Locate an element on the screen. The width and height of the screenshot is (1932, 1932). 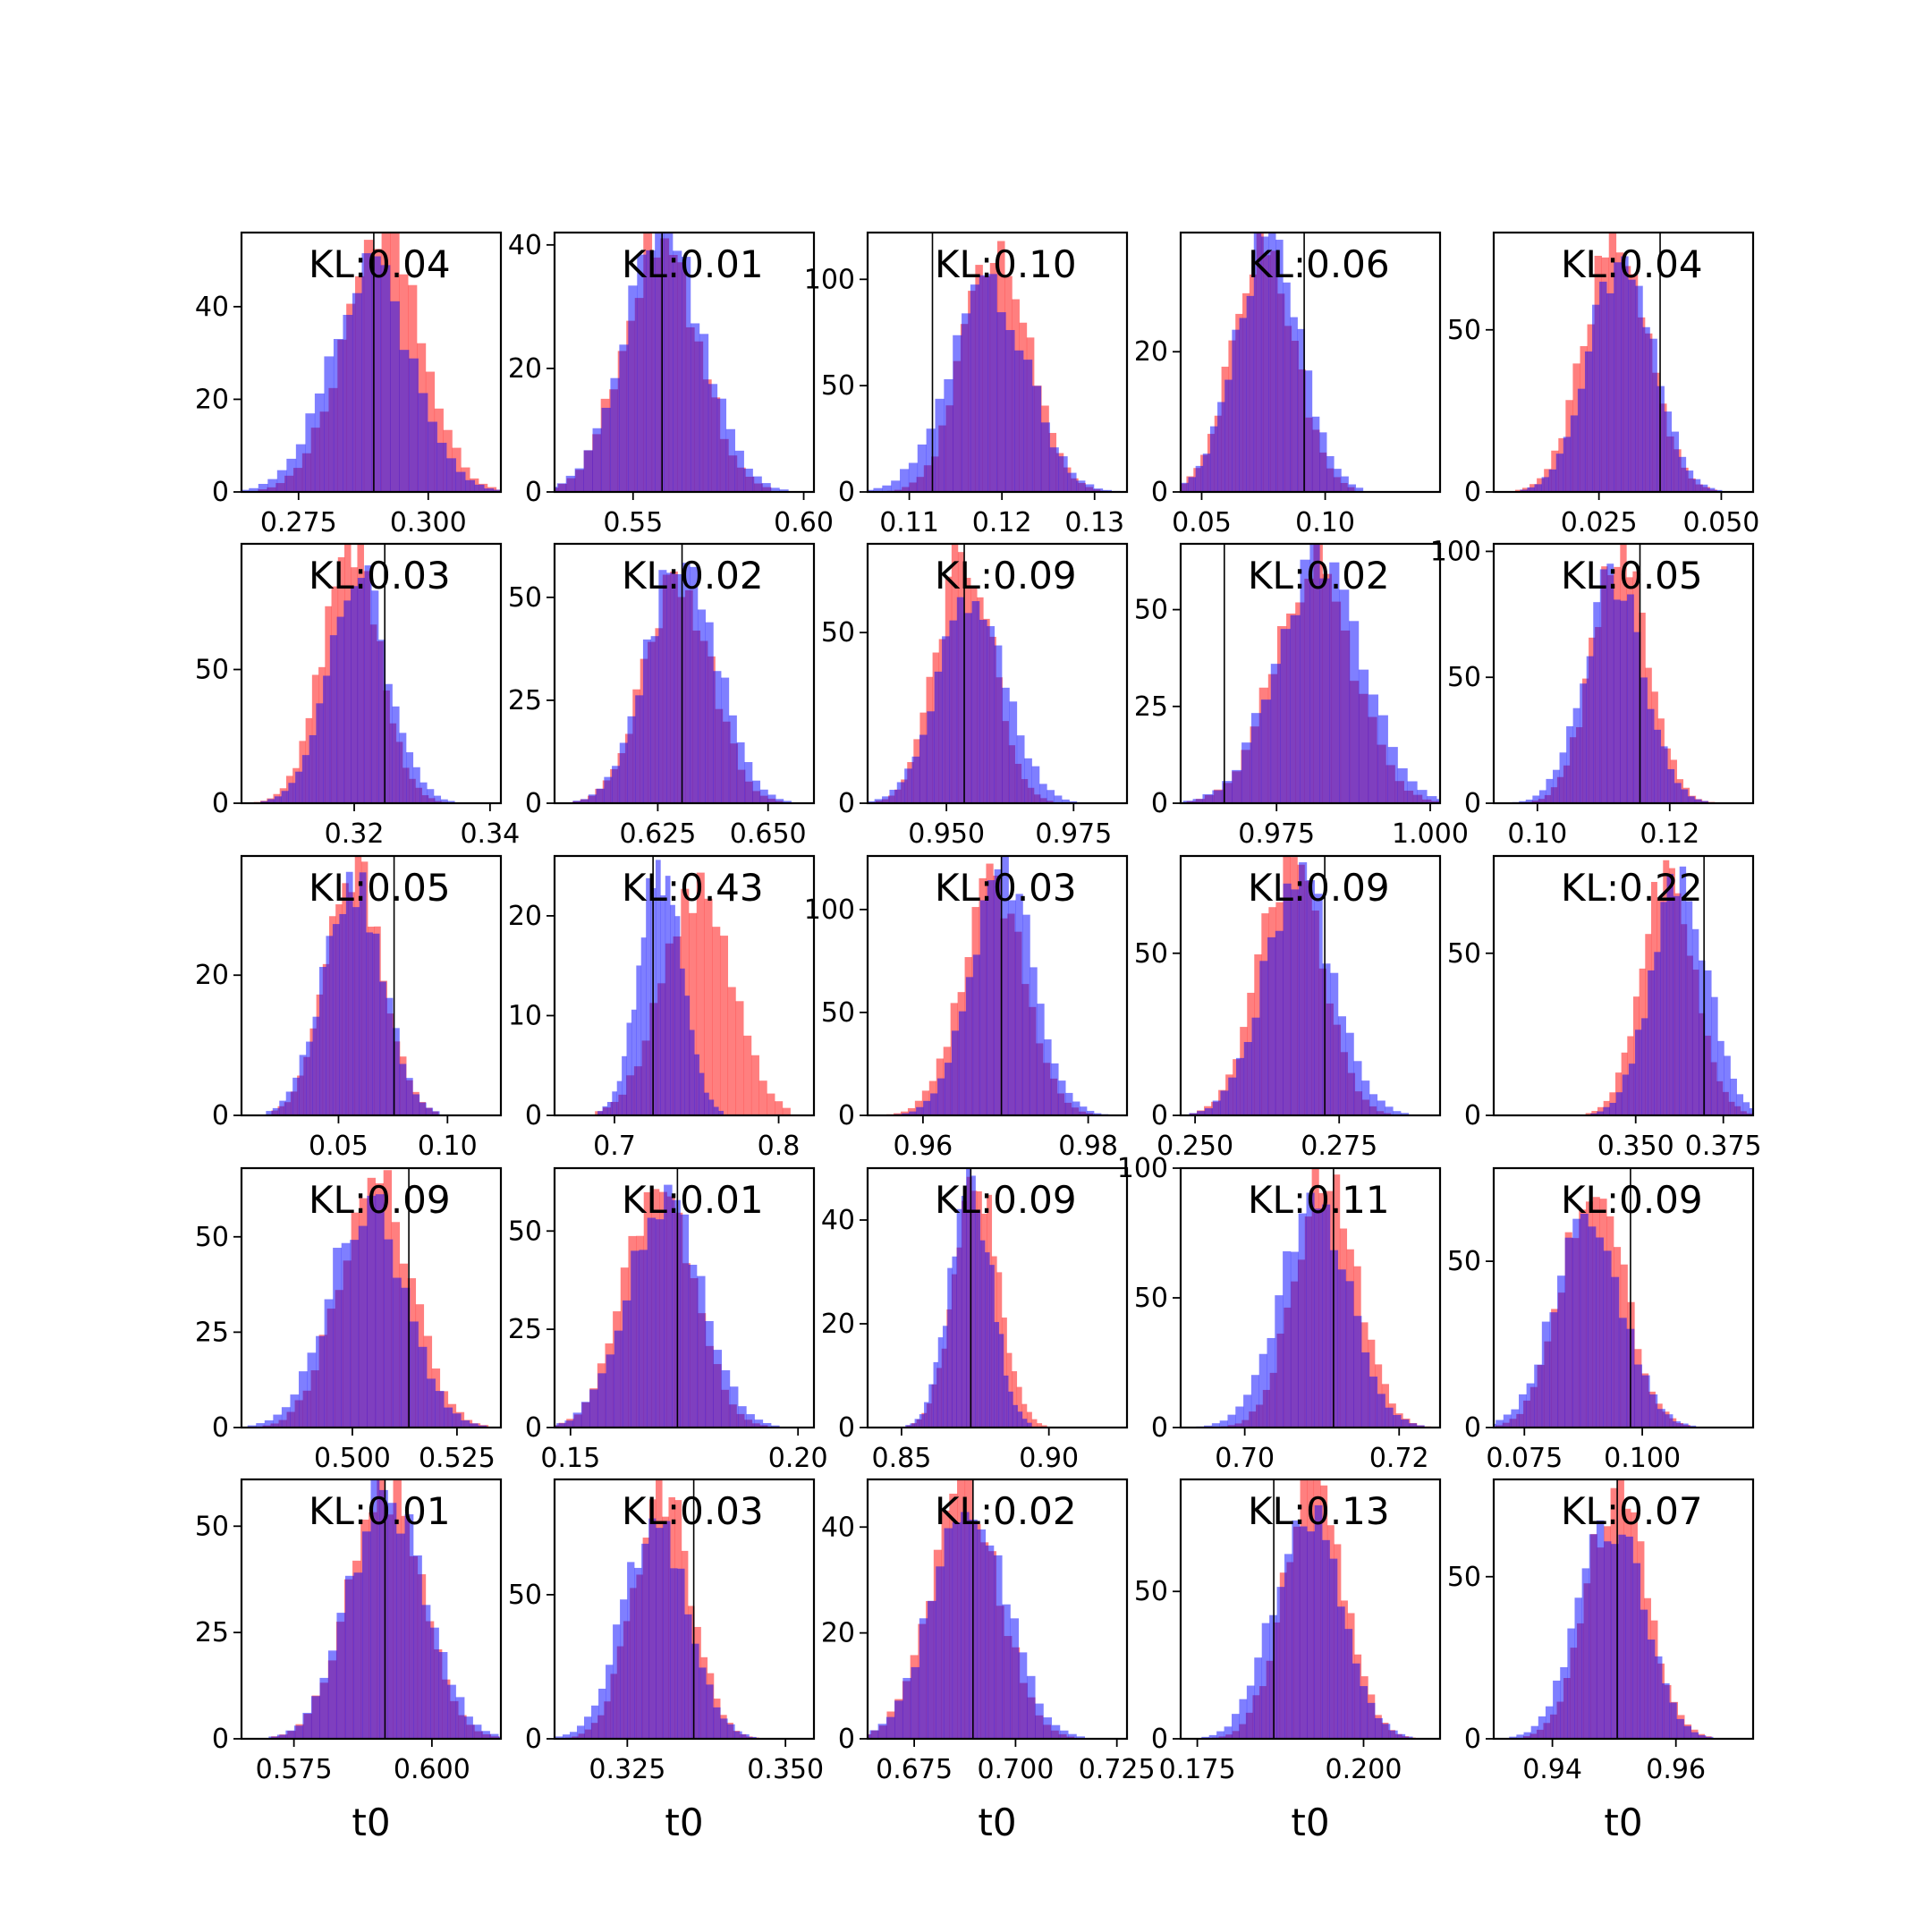
x-tick-label: 0.12 is located at coordinates (1669, 834).